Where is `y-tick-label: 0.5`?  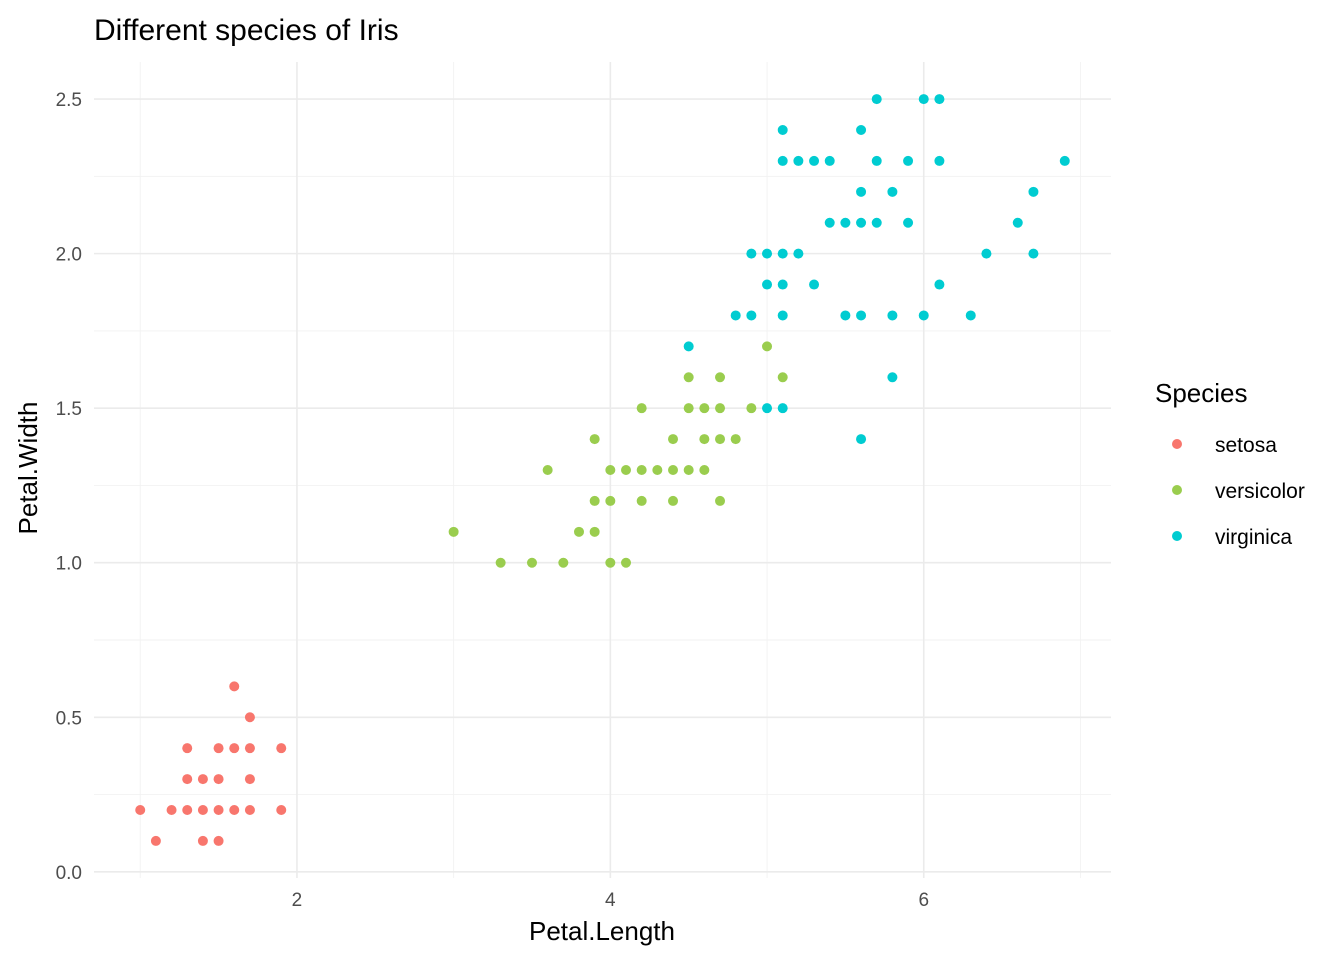 y-tick-label: 0.5 is located at coordinates (69, 718).